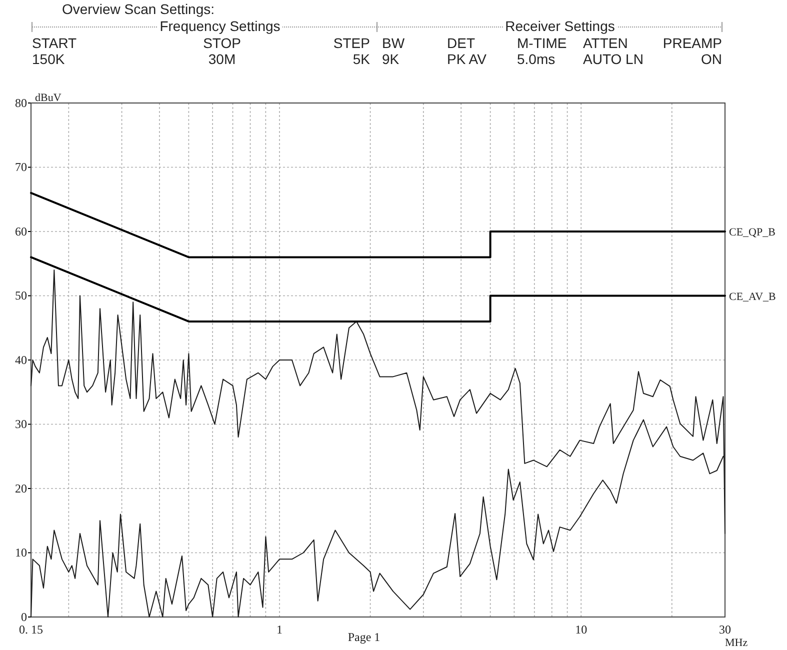 The image size is (787, 650). What do you see at coordinates (542, 43) in the screenshot?
I see `text: M-TIME` at bounding box center [542, 43].